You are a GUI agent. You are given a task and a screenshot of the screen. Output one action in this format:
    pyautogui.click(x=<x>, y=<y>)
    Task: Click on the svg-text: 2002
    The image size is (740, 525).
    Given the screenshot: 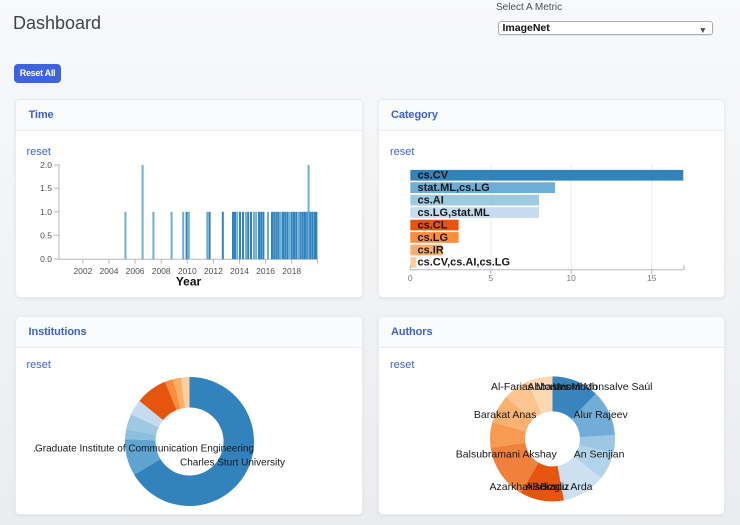 What is the action you would take?
    pyautogui.click(x=82, y=271)
    